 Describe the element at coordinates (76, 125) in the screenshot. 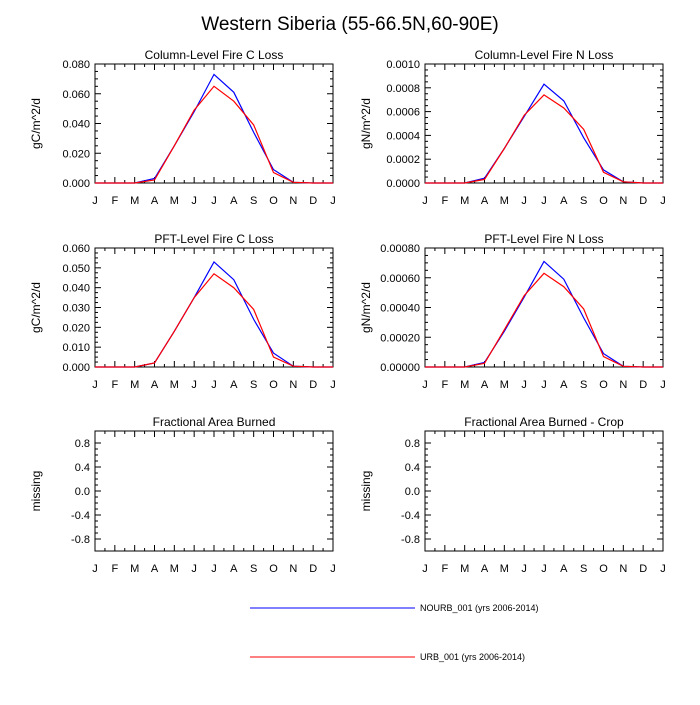

I see `panel-1-ytick-label: 0.040` at that location.